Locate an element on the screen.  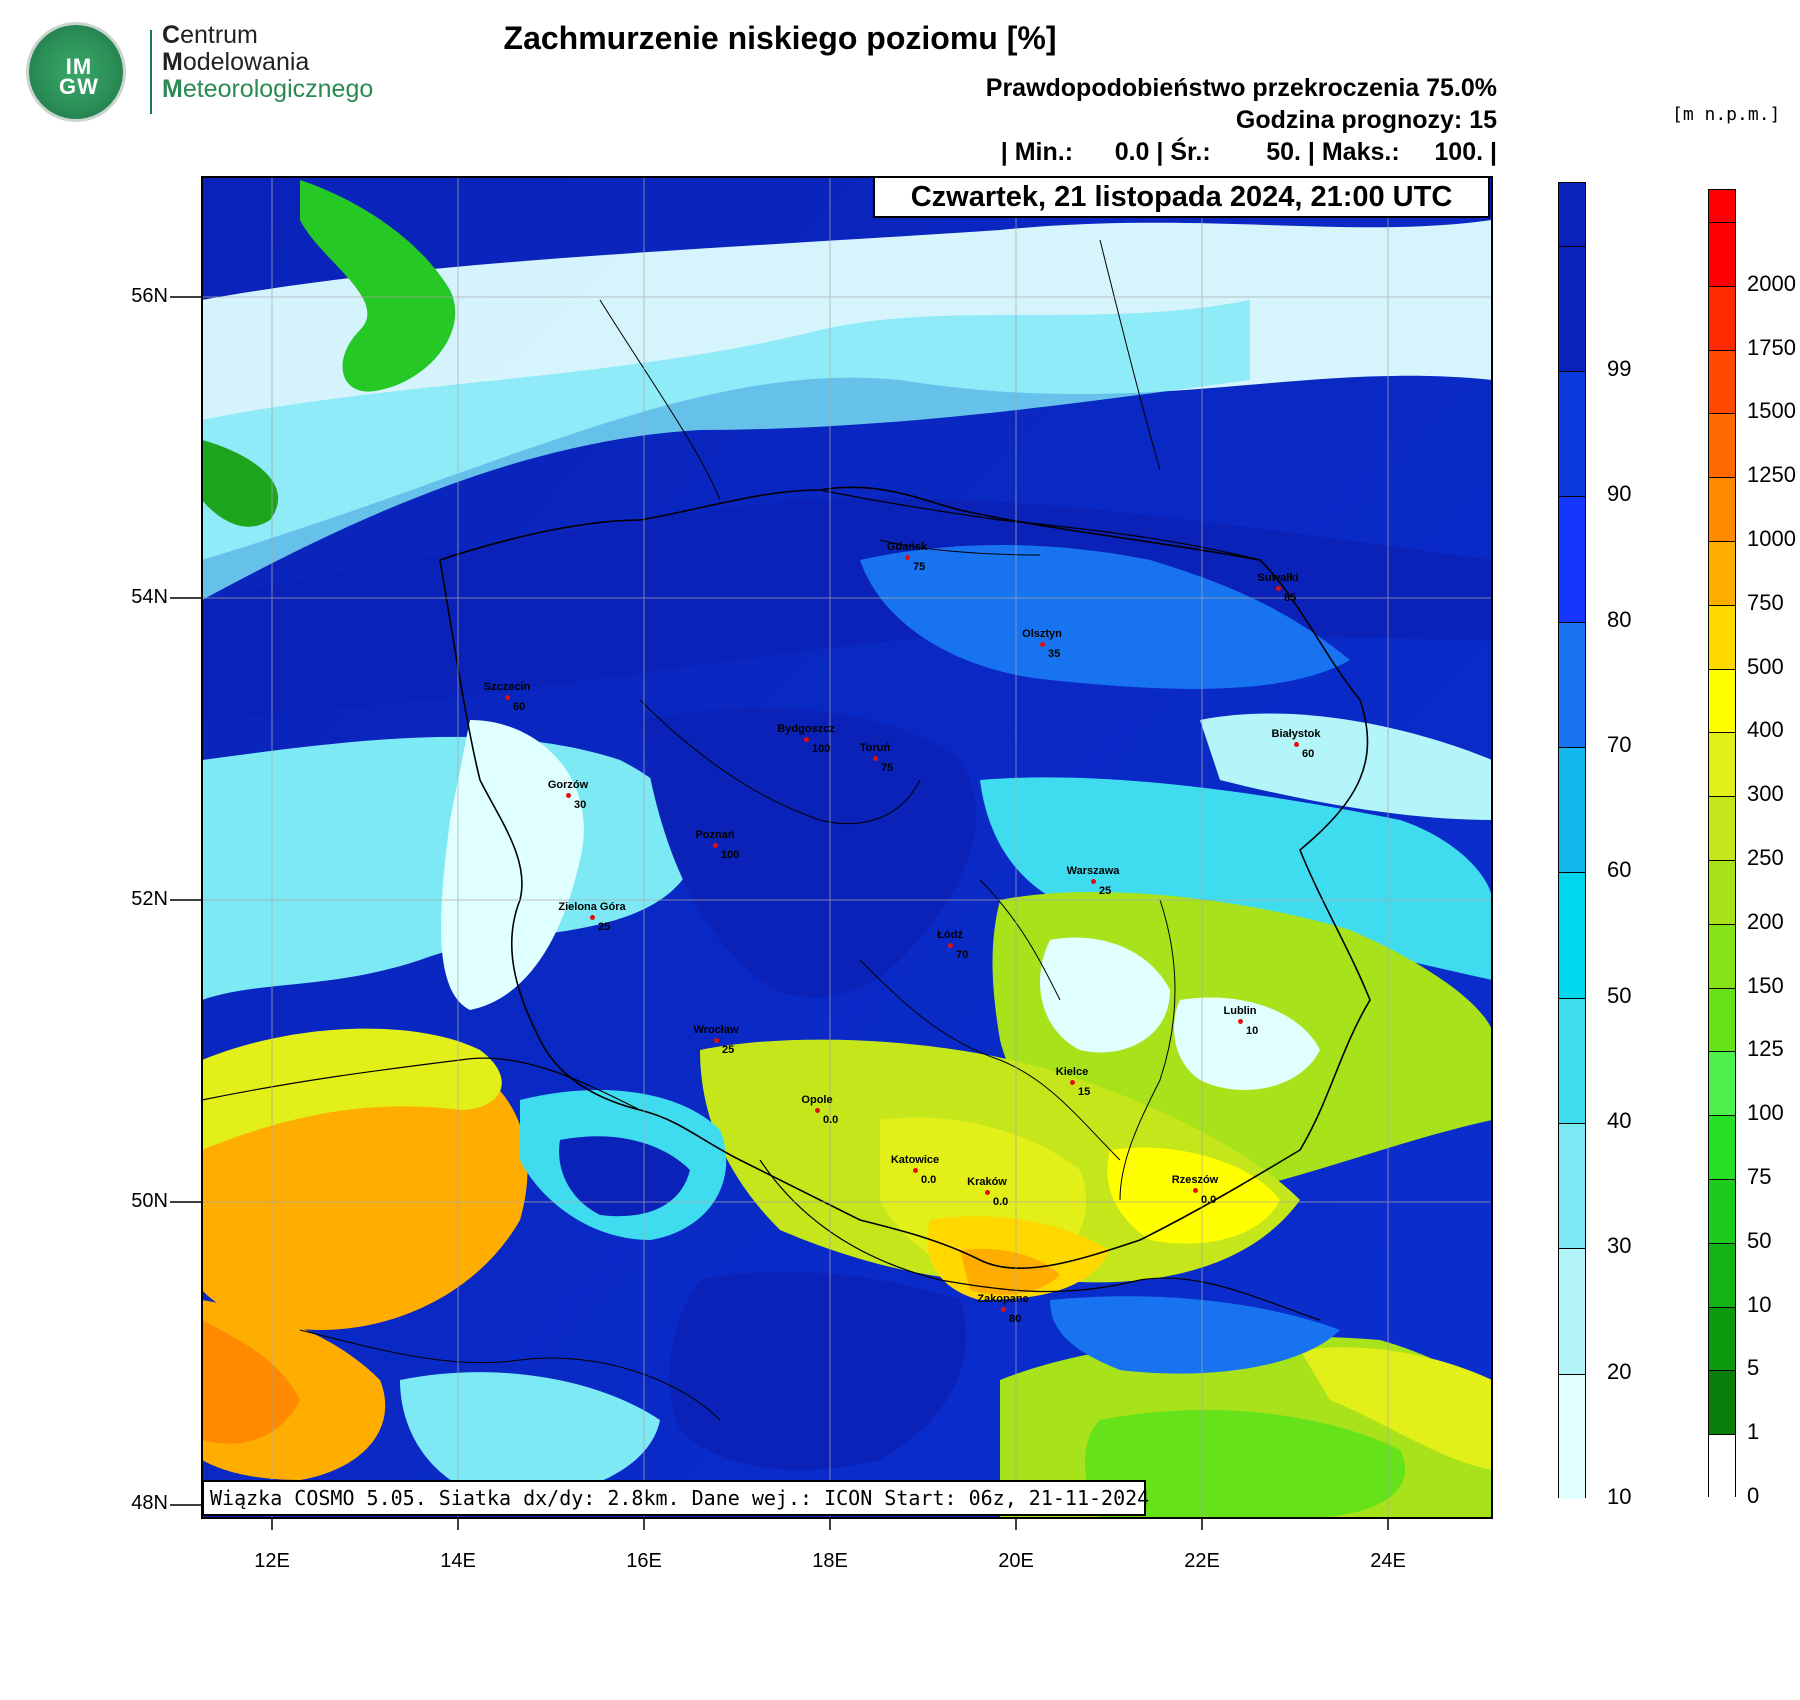
lon-label: 24E is located at coordinates (1388, 1561).